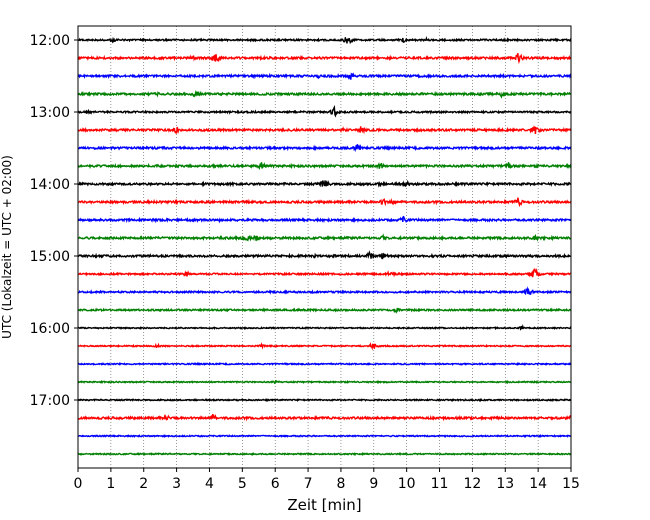 Image resolution: width=650 pixels, height=520 pixels. What do you see at coordinates (78, 484) in the screenshot?
I see `x-tick-label: 0` at bounding box center [78, 484].